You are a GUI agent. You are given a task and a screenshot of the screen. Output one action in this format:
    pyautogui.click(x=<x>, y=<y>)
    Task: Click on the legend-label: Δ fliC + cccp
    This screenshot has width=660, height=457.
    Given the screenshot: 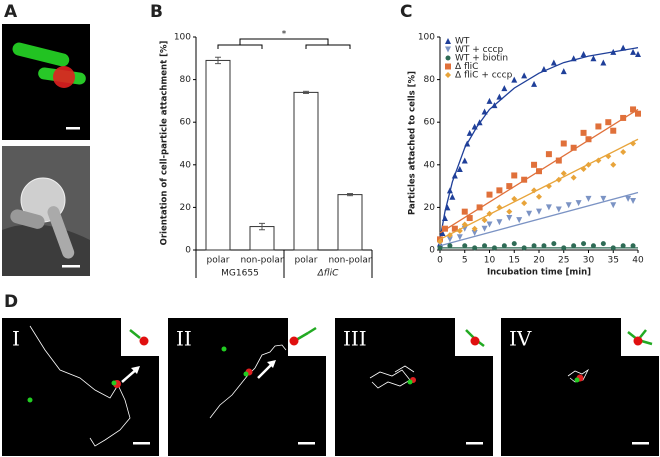 What is the action you would take?
    pyautogui.click(x=484, y=76)
    